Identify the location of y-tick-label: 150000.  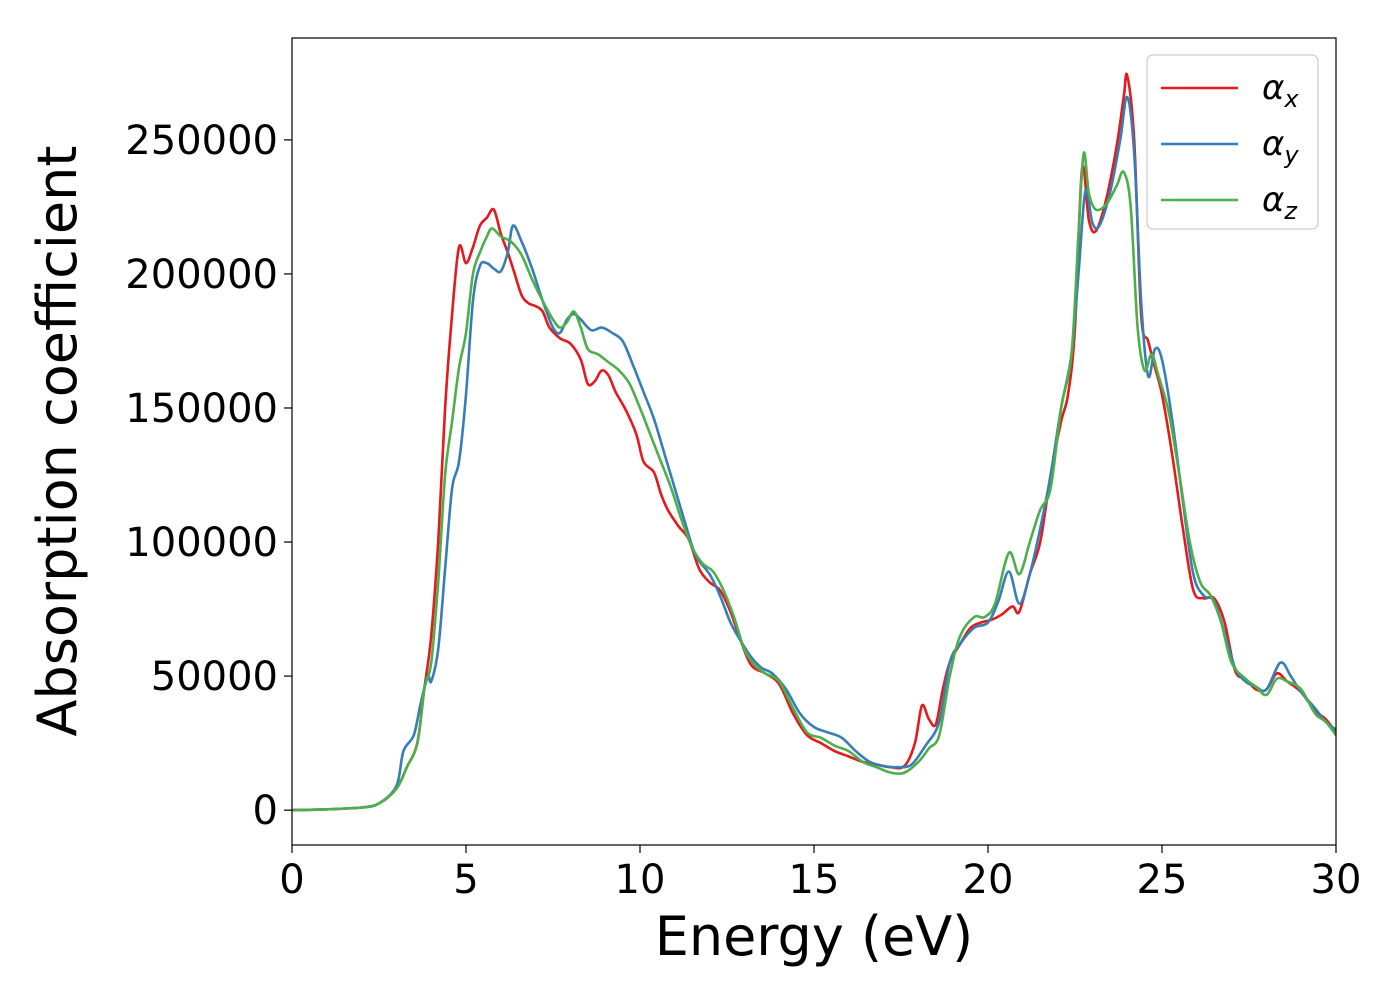
(201, 409).